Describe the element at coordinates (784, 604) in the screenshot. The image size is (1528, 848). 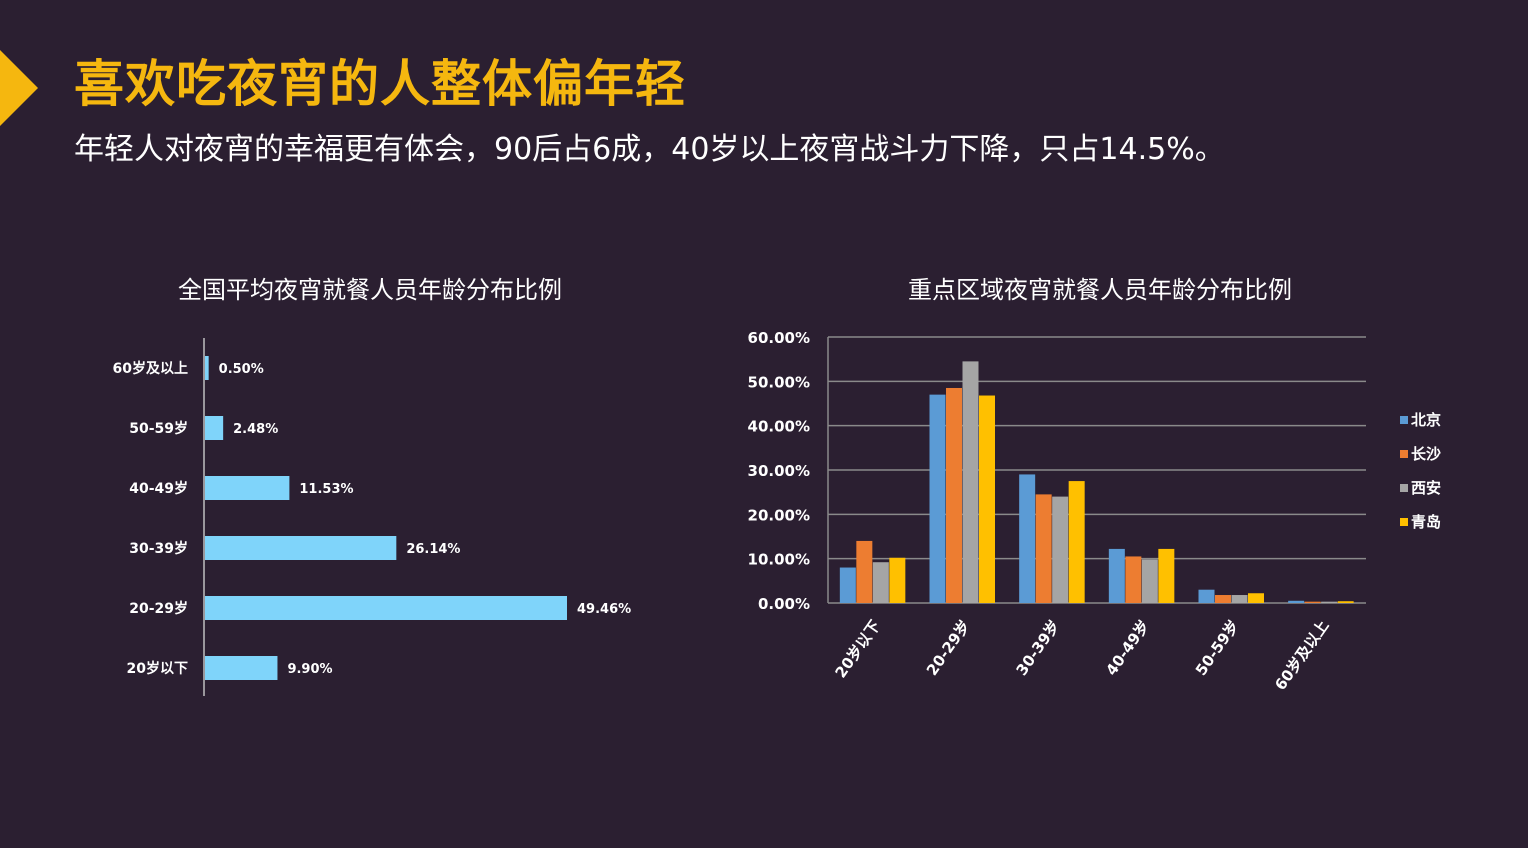
I see `right-ytick-label: 0.00%` at that location.